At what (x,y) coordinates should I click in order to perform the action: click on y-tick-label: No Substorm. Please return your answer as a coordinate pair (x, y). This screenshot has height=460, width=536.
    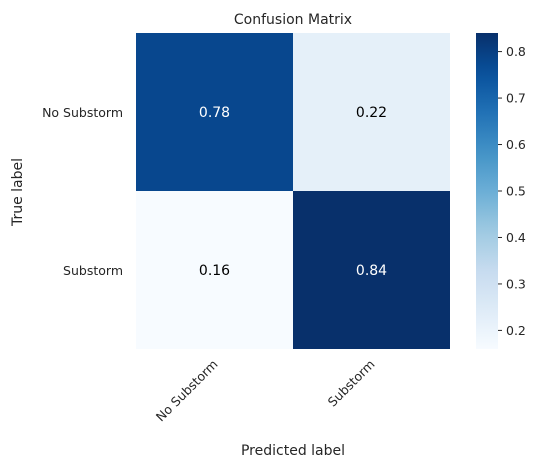
    Looking at the image, I should click on (82, 112).